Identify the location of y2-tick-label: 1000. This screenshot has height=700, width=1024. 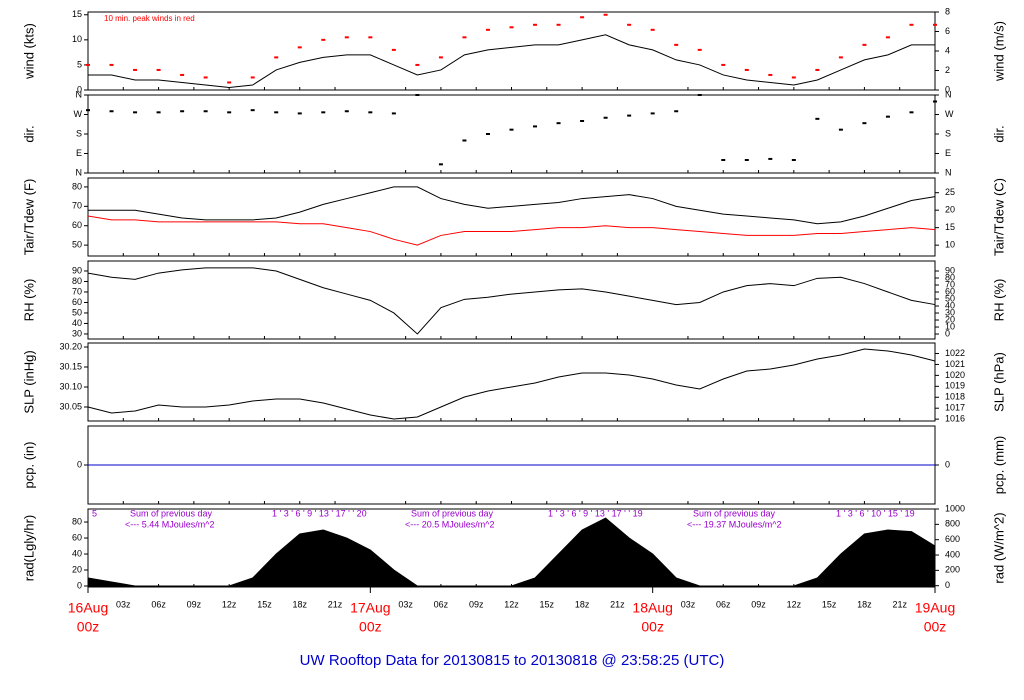
(955, 508).